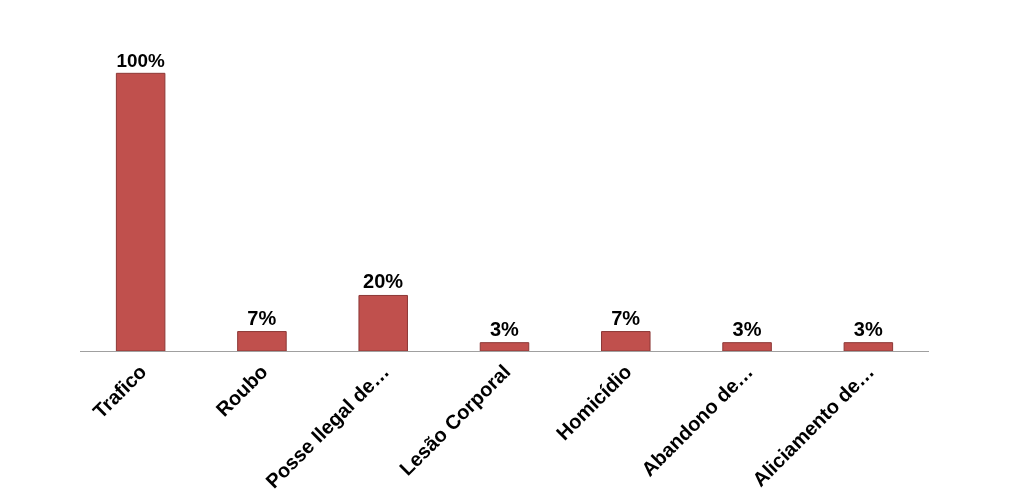 The image size is (1009, 502). Describe the element at coordinates (383, 281) in the screenshot. I see `data-label: 20%` at that location.